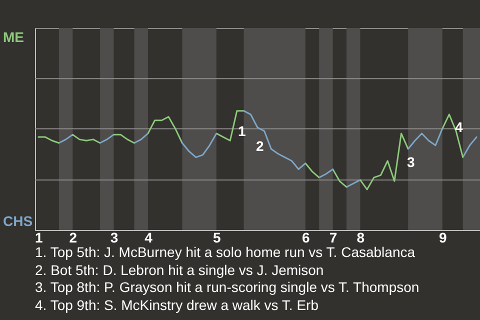 This screenshot has height=320, width=480. I want to click on x-tick-label: 3, so click(114, 238).